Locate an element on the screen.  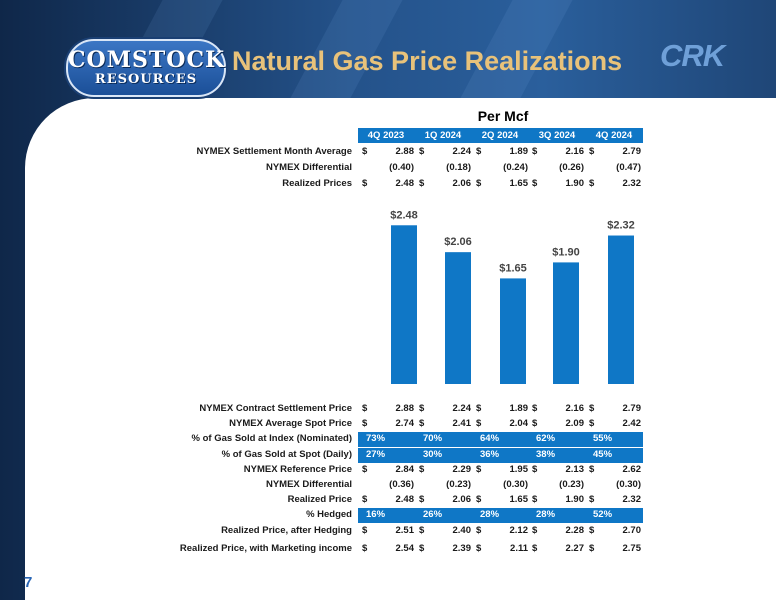
table-row: Realized Price $2.48 $2.06 $1.65 $1.90 $2.32 is located at coordinates (388, 500).